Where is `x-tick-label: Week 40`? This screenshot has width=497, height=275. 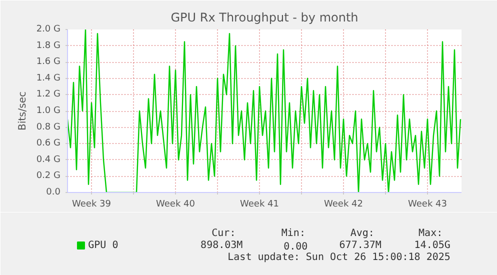 x-tick-label: Week 40 is located at coordinates (176, 205).